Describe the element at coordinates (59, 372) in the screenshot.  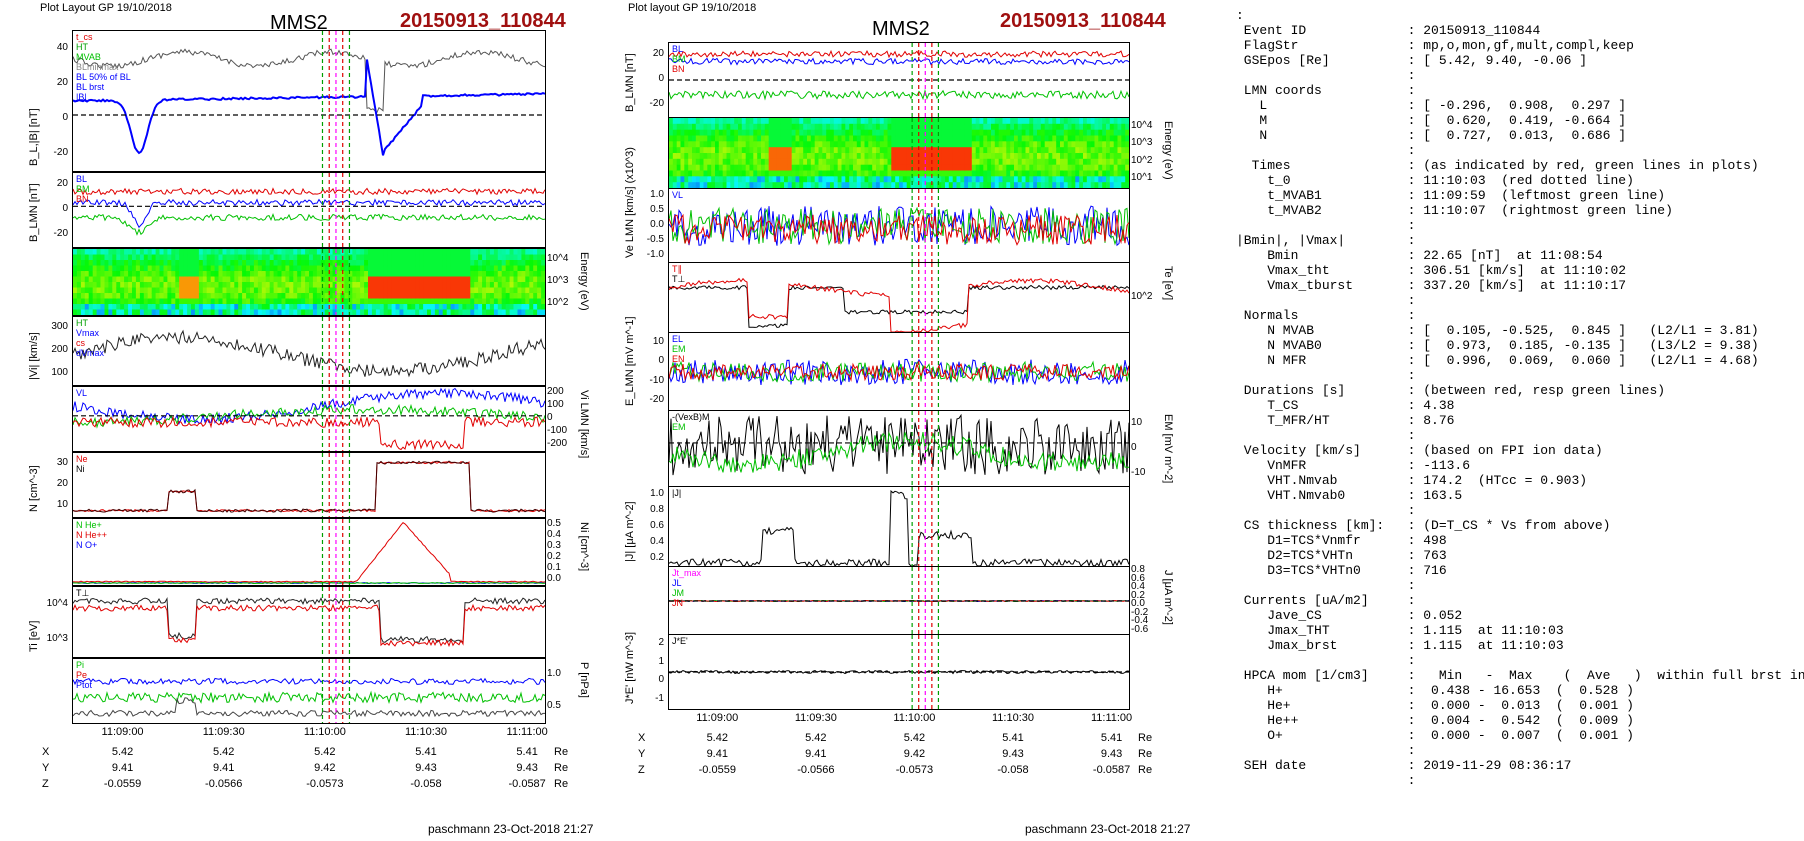
I see `left-panel-4-ytick: 100` at that location.